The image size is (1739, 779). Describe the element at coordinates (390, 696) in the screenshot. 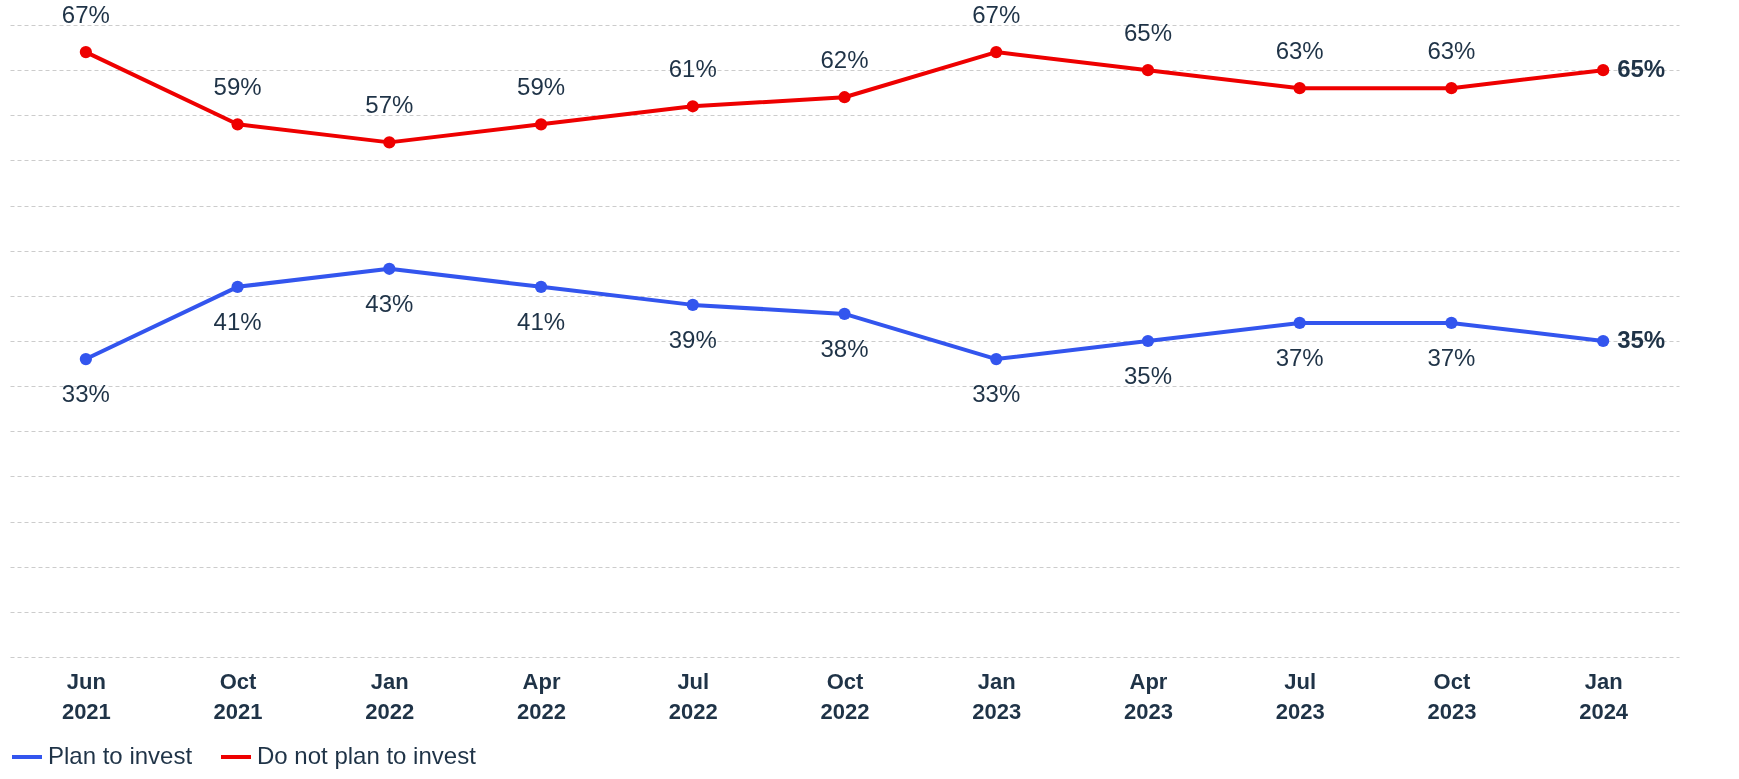

I see `x-tick-label: Jan 2022` at that location.